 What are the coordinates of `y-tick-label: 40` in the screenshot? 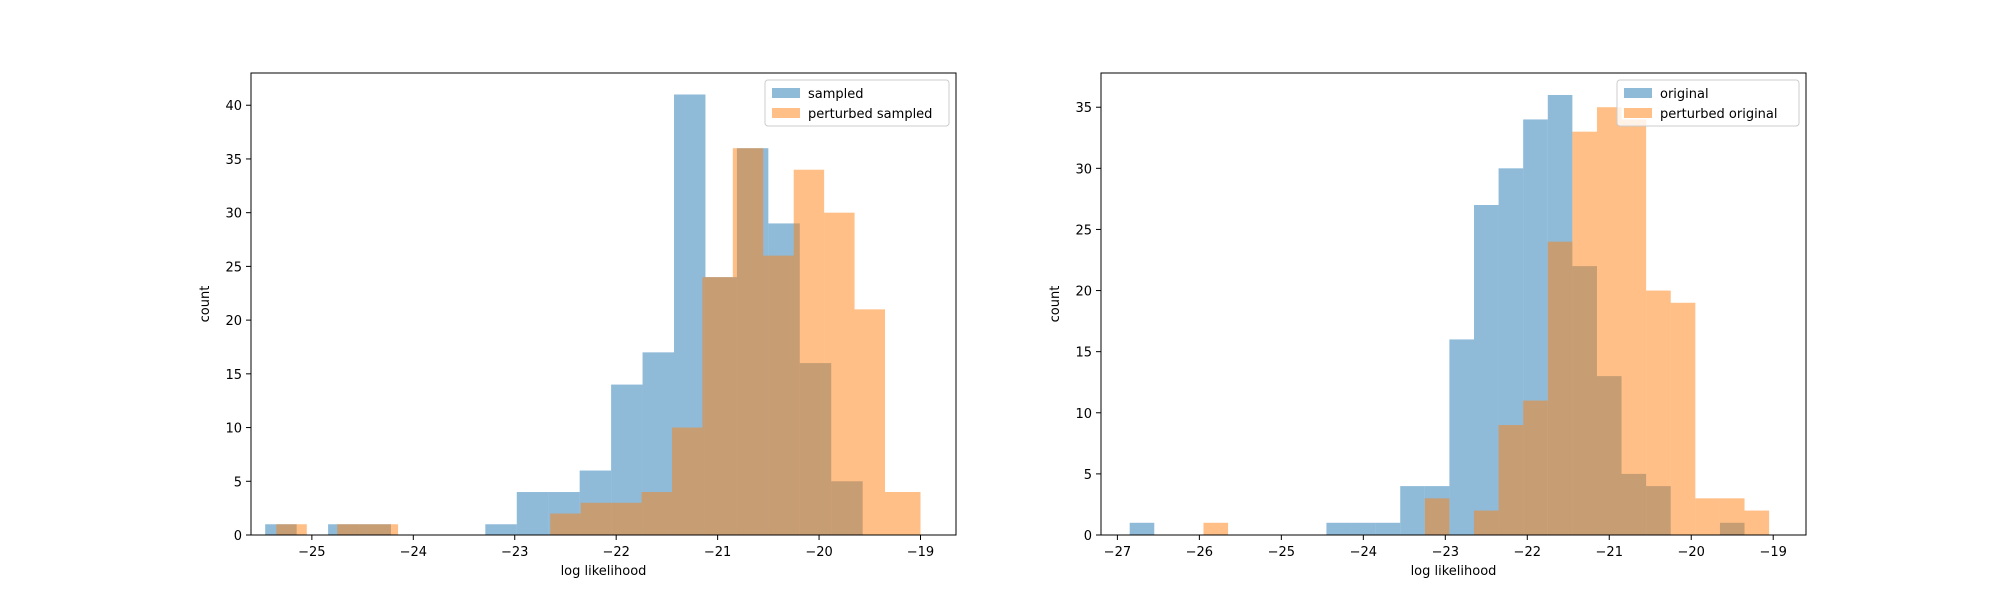 It's located at (233, 106).